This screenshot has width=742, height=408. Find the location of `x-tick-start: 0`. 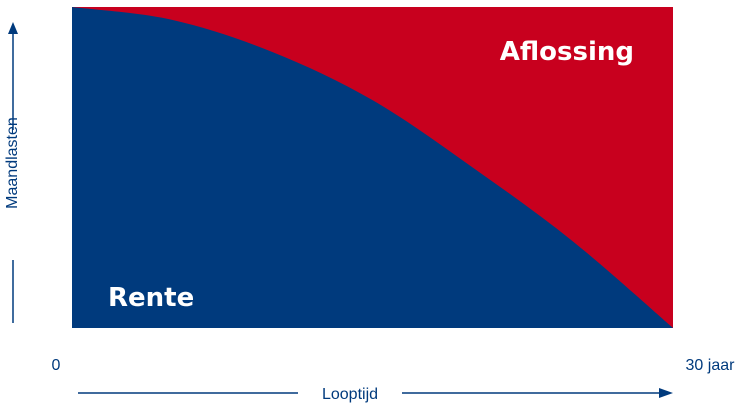

x-tick-start: 0 is located at coordinates (56, 365).